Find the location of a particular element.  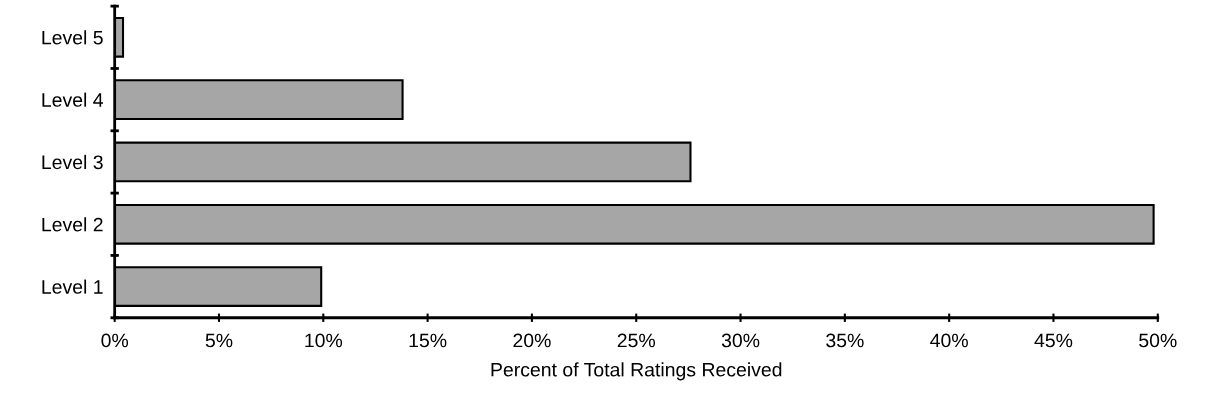

x-tick-label: 25% is located at coordinates (636, 340).